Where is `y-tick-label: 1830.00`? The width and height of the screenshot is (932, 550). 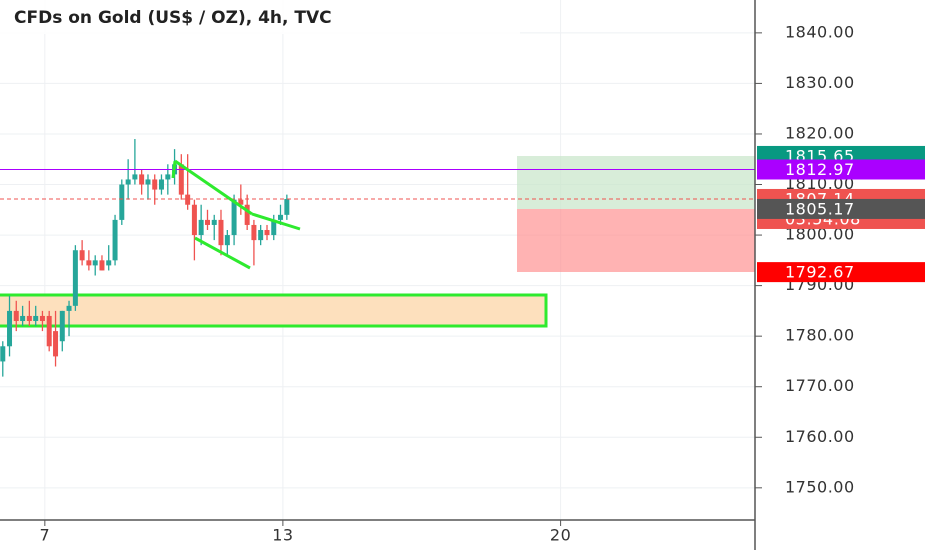 y-tick-label: 1830.00 is located at coordinates (820, 82).